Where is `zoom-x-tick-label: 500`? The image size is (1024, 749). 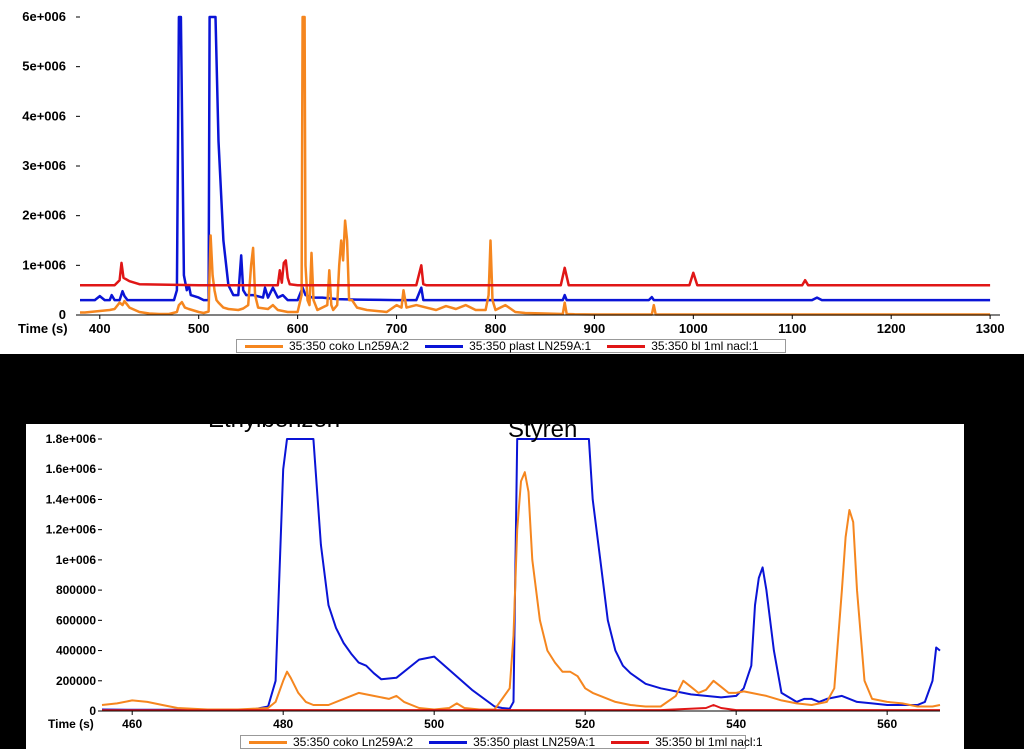
zoom-x-tick-label: 500 is located at coordinates (434, 724).